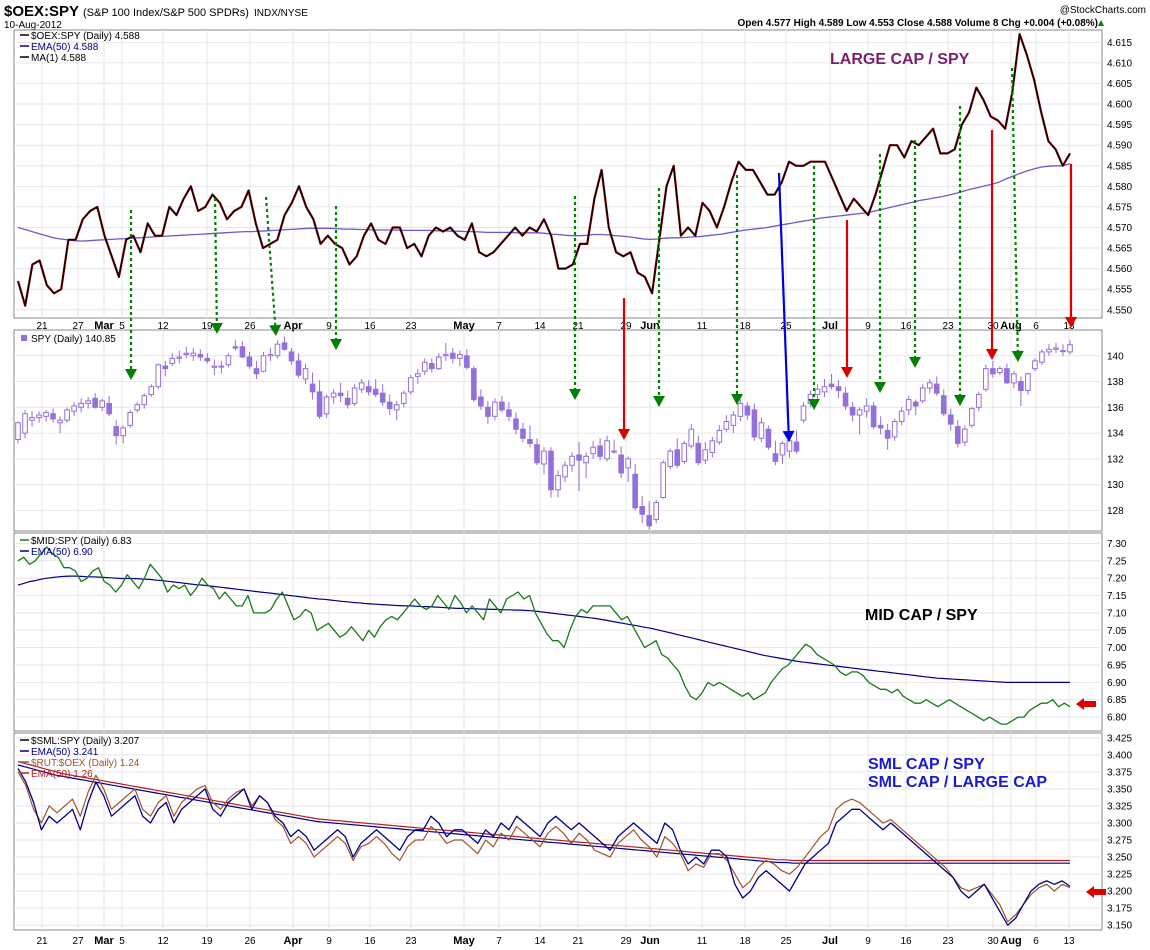  Describe the element at coordinates (1119, 310) in the screenshot. I see `y-tick-label: 4.550` at that location.